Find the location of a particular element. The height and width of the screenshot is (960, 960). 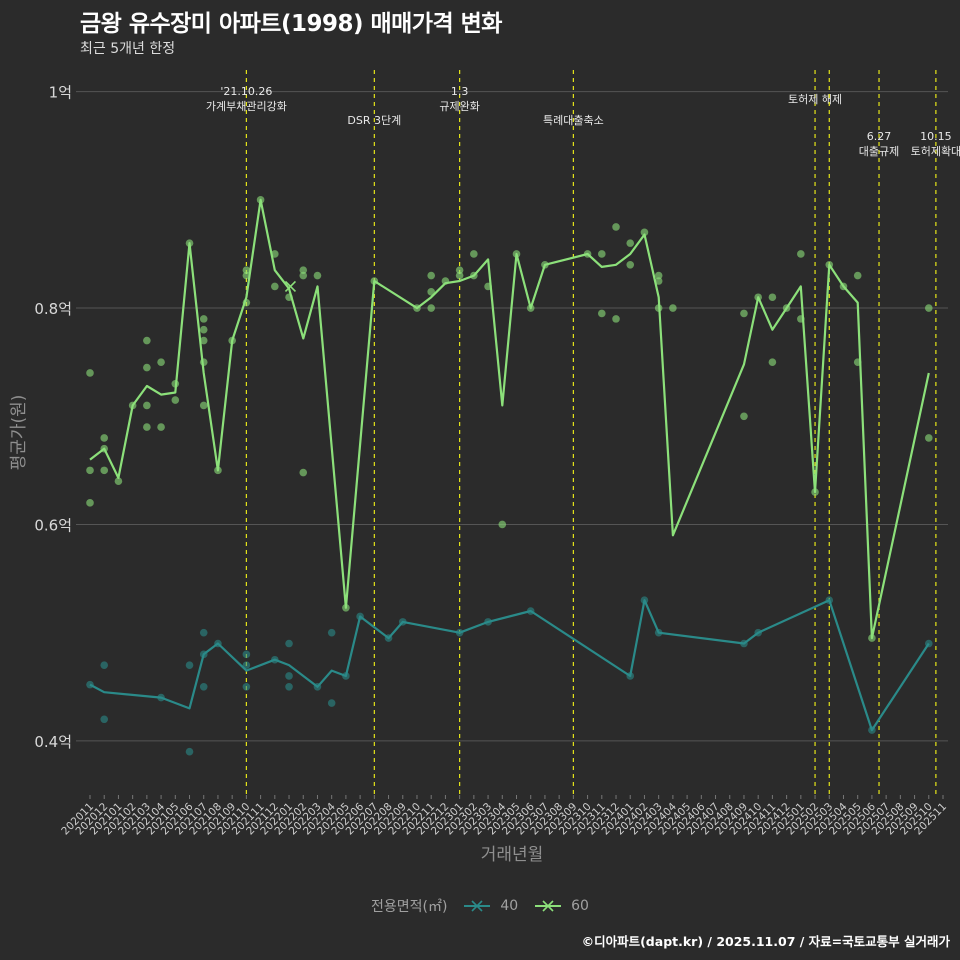

legend-key-40-icon is located at coordinates (476, 906).